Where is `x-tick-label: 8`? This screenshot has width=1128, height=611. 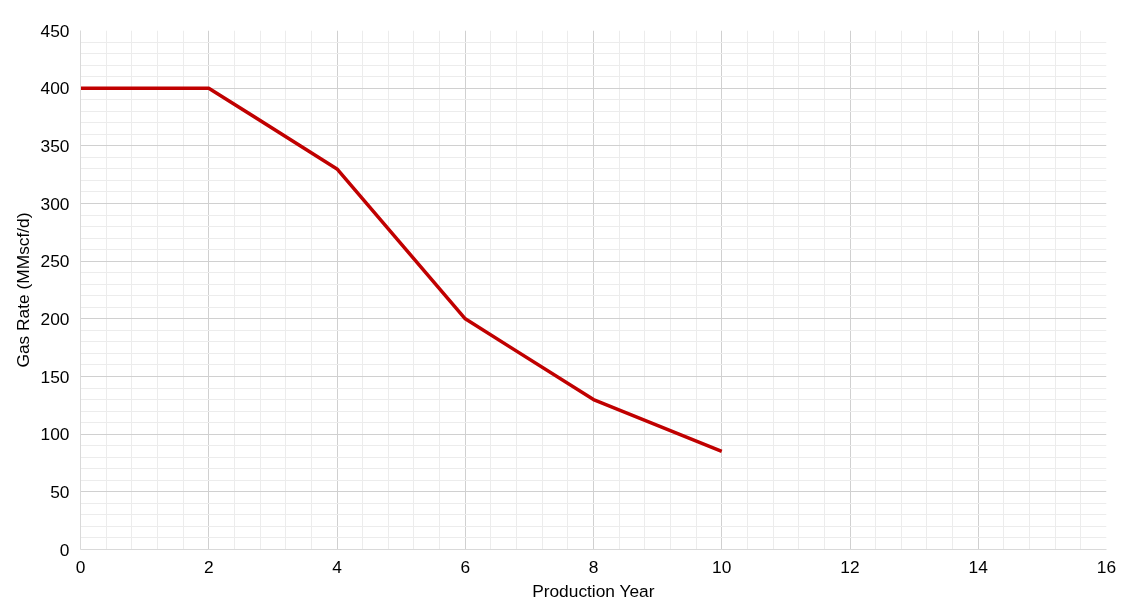
x-tick-label: 8 is located at coordinates (593, 566).